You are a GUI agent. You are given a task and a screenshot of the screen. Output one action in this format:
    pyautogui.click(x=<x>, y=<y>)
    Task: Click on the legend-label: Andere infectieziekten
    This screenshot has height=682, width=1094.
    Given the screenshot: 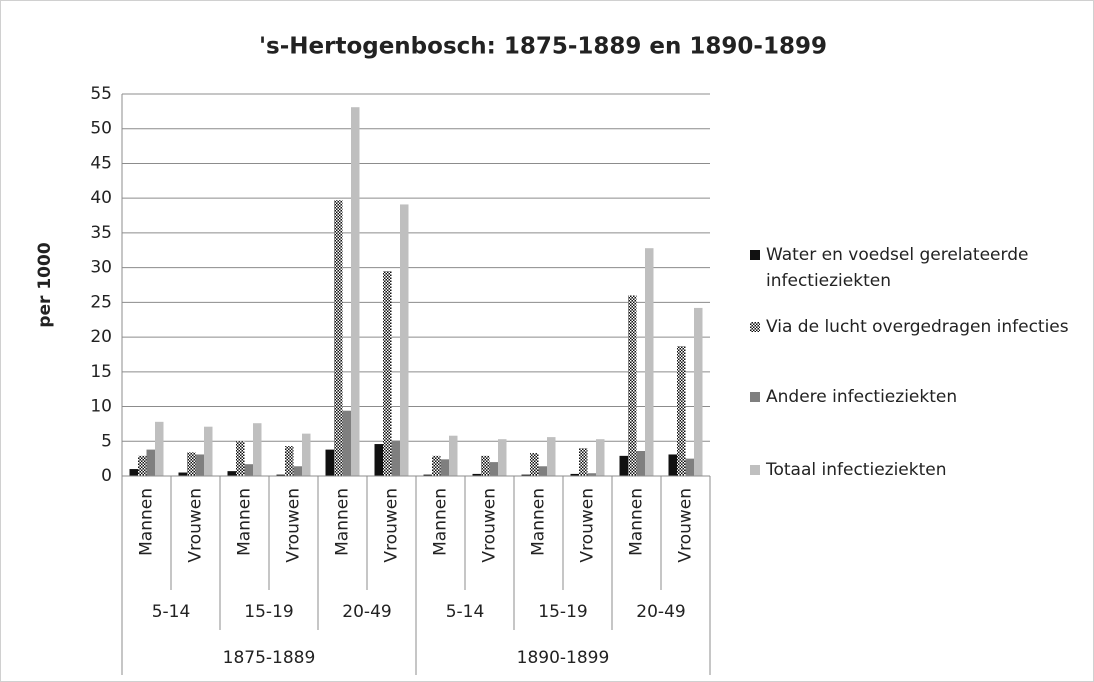 What is the action you would take?
    pyautogui.click(x=862, y=397)
    